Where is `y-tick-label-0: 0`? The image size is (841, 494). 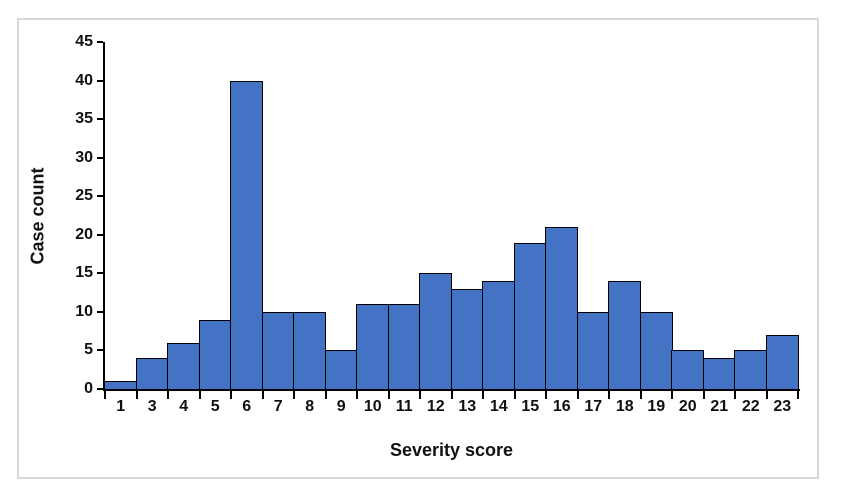 y-tick-label-0: 0 is located at coordinates (88, 388).